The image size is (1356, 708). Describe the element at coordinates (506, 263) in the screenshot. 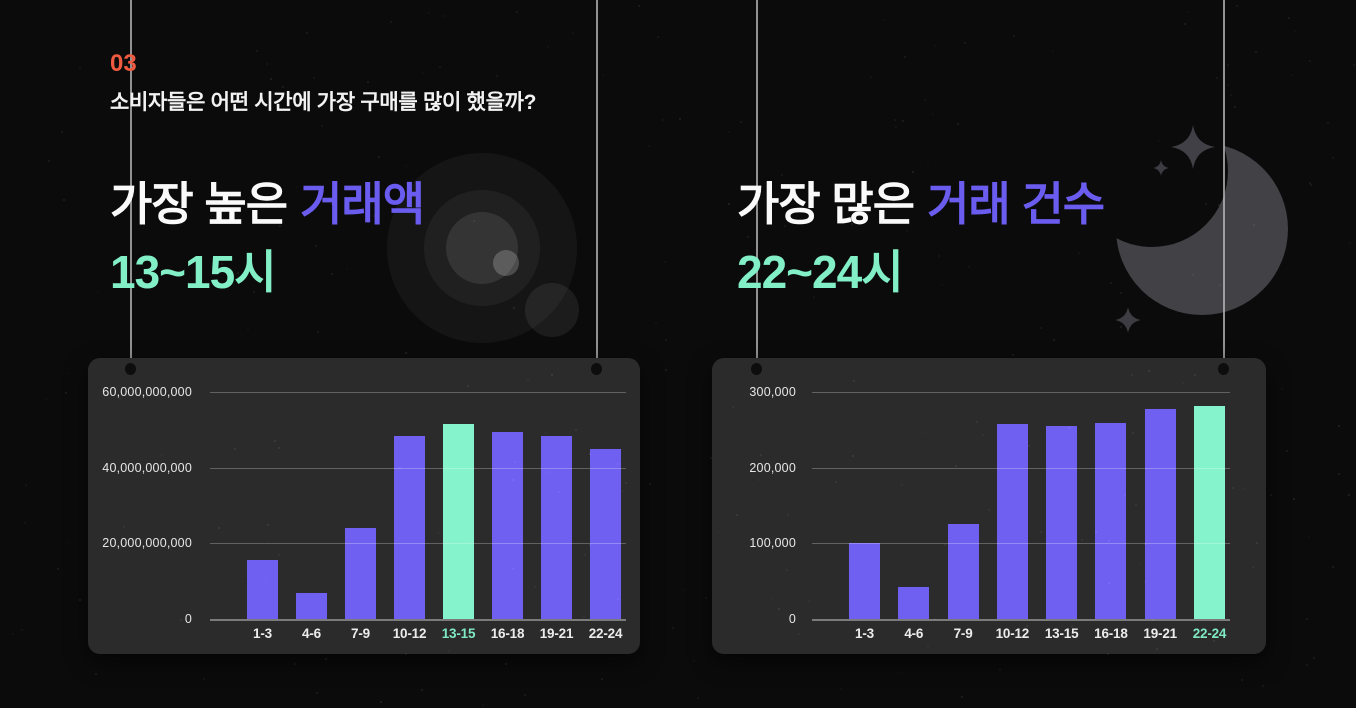

I see `bokeh-circle-highlight` at that location.